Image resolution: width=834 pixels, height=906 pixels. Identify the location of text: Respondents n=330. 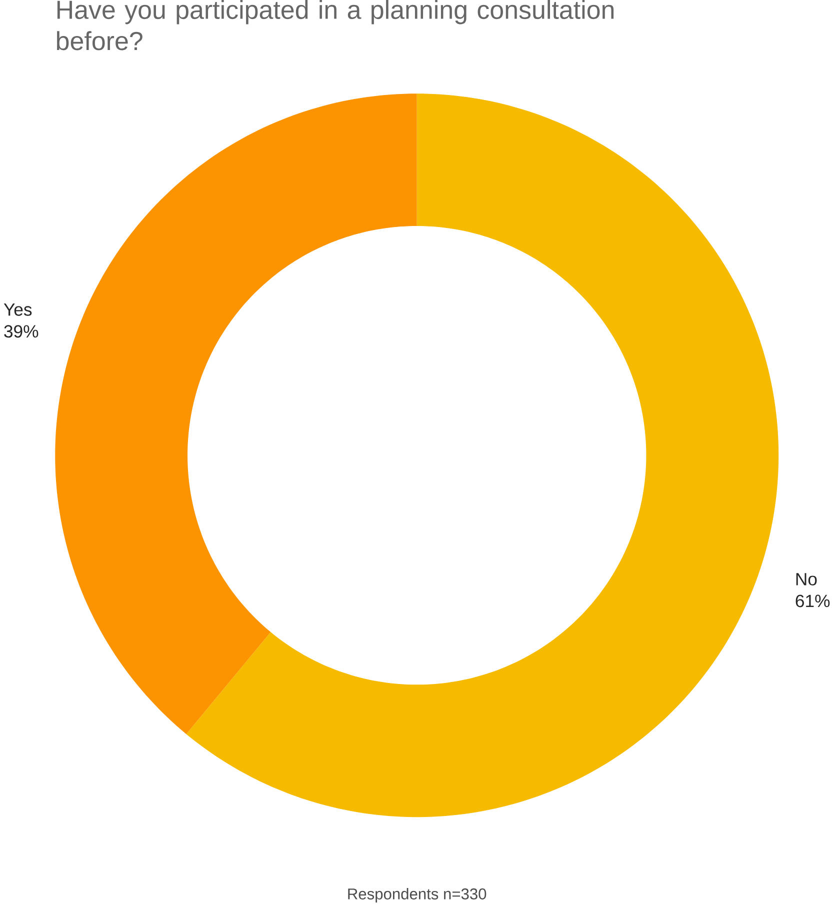
(417, 895).